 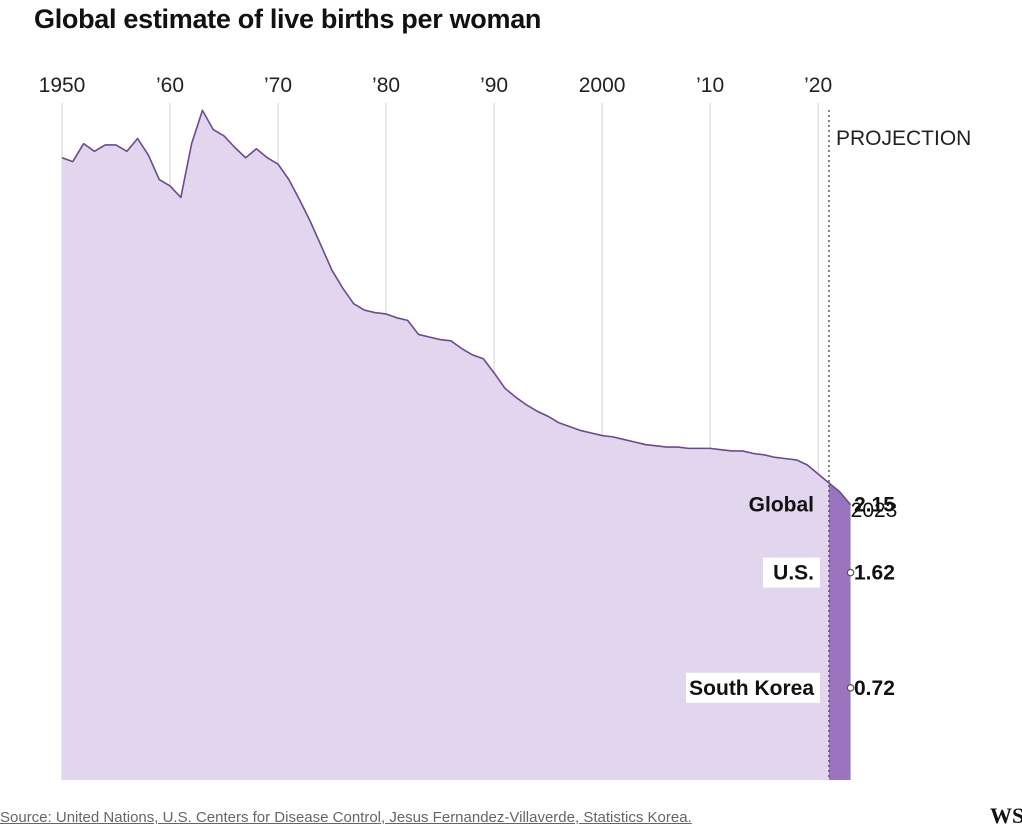 I want to click on x-tick-label-2020: ’20, so click(x=818, y=85).